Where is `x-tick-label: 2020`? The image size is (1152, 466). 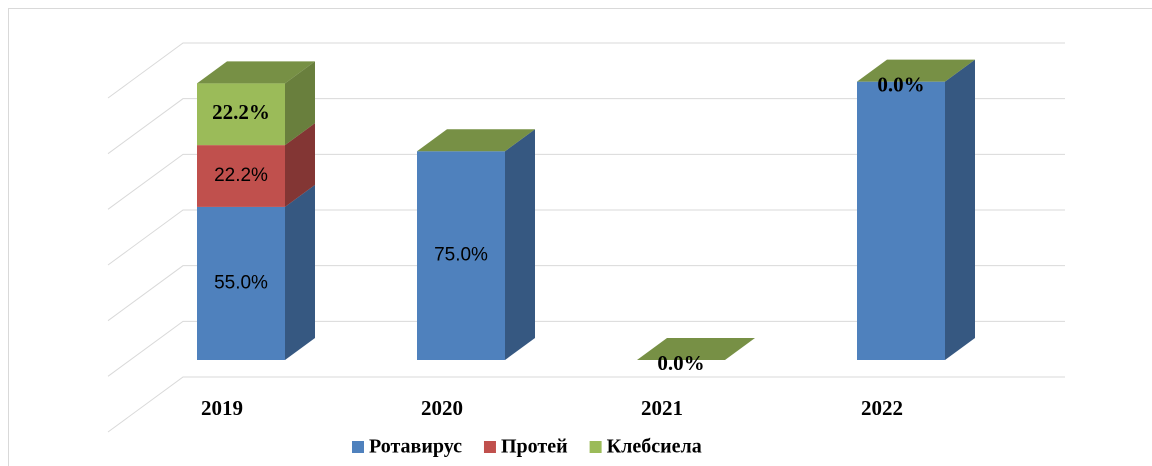
x-tick-label: 2020 is located at coordinates (442, 408).